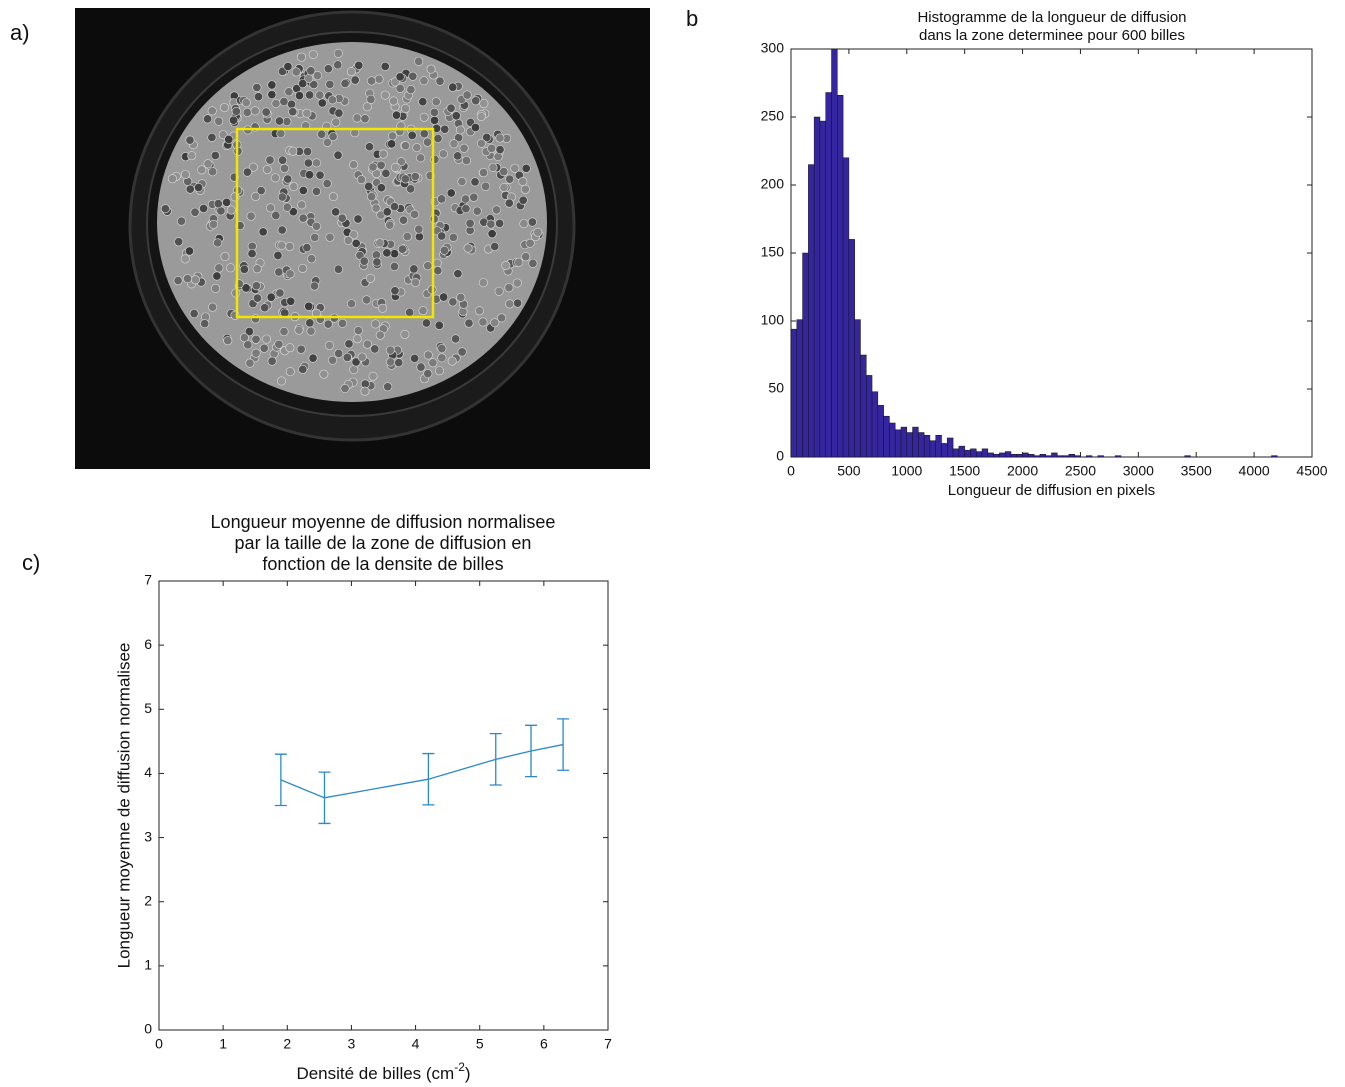 Image resolution: width=1345 pixels, height=1087 pixels. Describe the element at coordinates (1051, 17) in the screenshot. I see `chart-title: Histogramme de la longueur de diffusion` at that location.